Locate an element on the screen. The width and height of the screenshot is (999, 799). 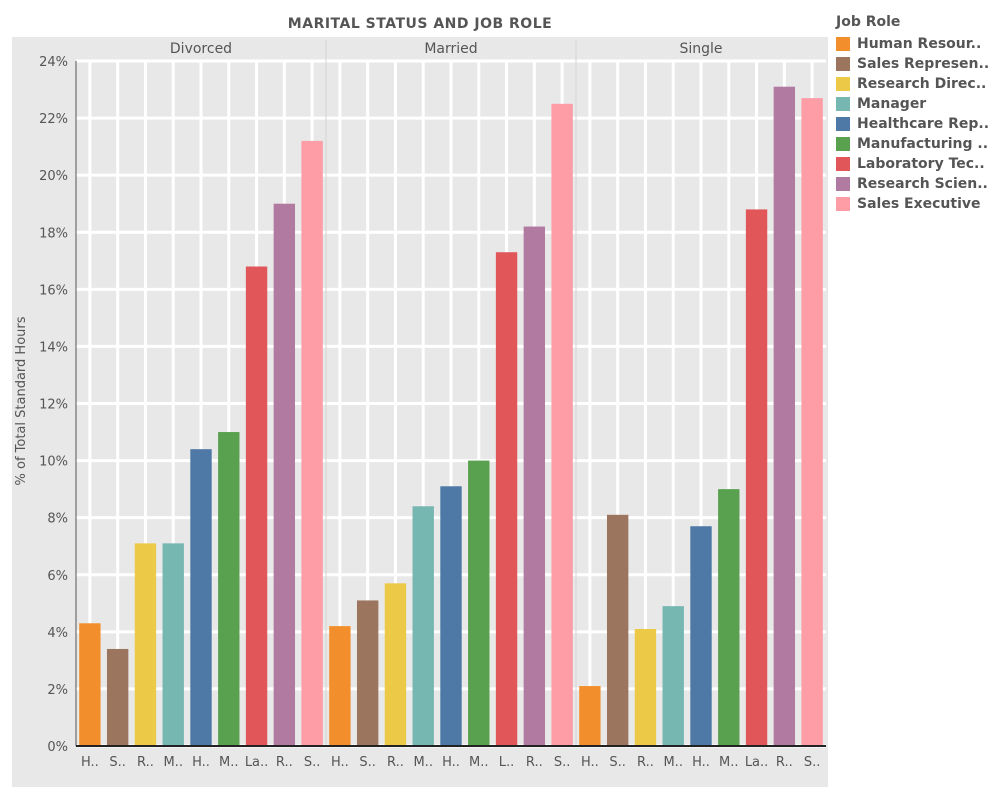
legend-item: Laboratory Tec.. is located at coordinates (917, 164).